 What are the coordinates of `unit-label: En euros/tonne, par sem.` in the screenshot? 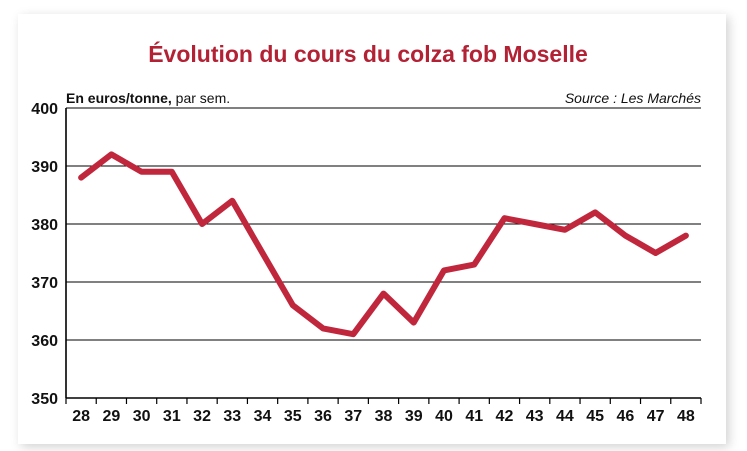 It's located at (148, 98).